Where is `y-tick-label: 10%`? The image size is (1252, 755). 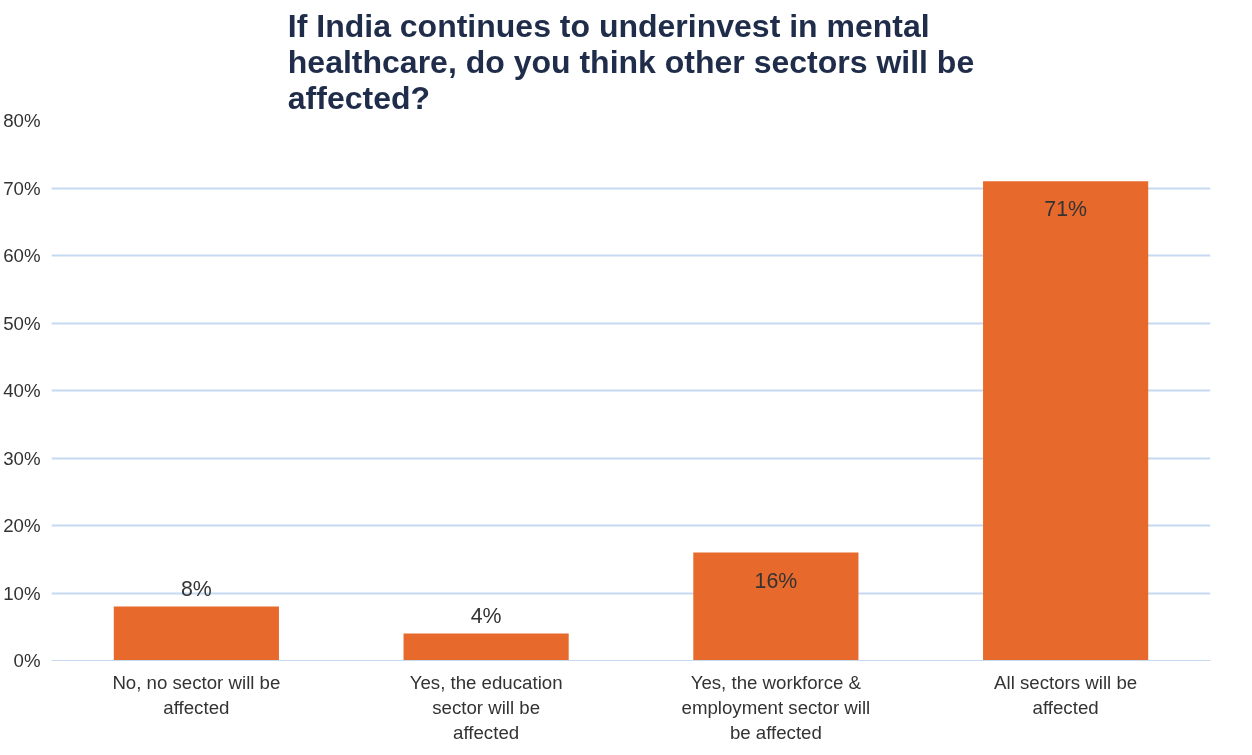
y-tick-label: 10% is located at coordinates (22, 593).